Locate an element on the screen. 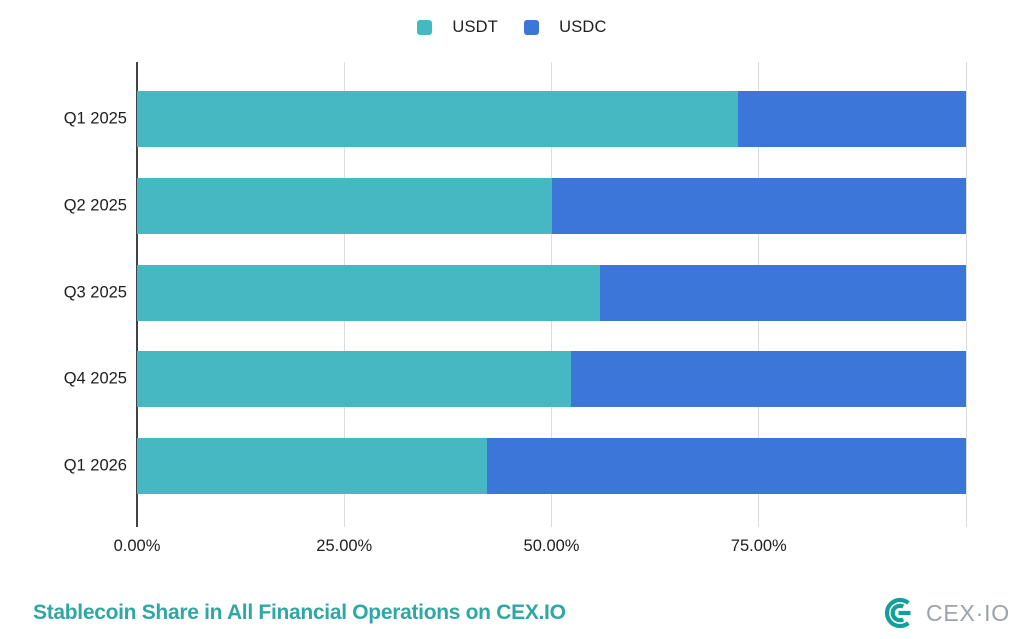 The image size is (1024, 639). legend-swatch-usdc is located at coordinates (532, 27).